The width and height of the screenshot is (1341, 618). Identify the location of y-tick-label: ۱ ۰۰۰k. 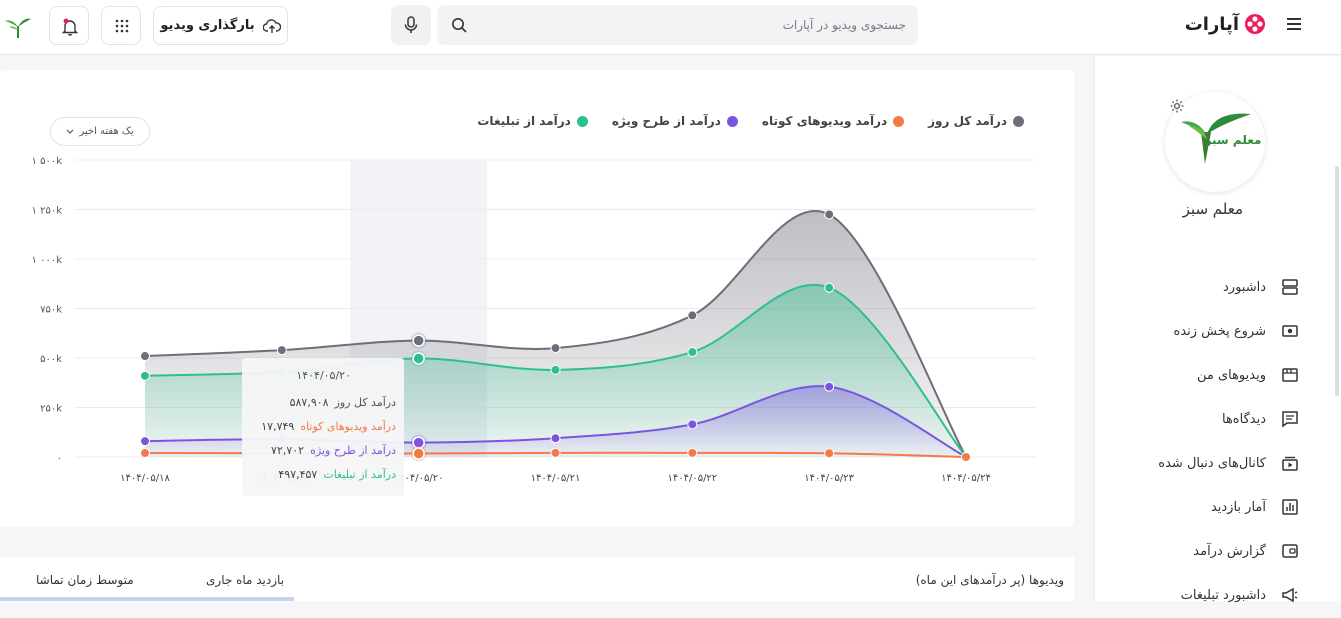
(47, 260).